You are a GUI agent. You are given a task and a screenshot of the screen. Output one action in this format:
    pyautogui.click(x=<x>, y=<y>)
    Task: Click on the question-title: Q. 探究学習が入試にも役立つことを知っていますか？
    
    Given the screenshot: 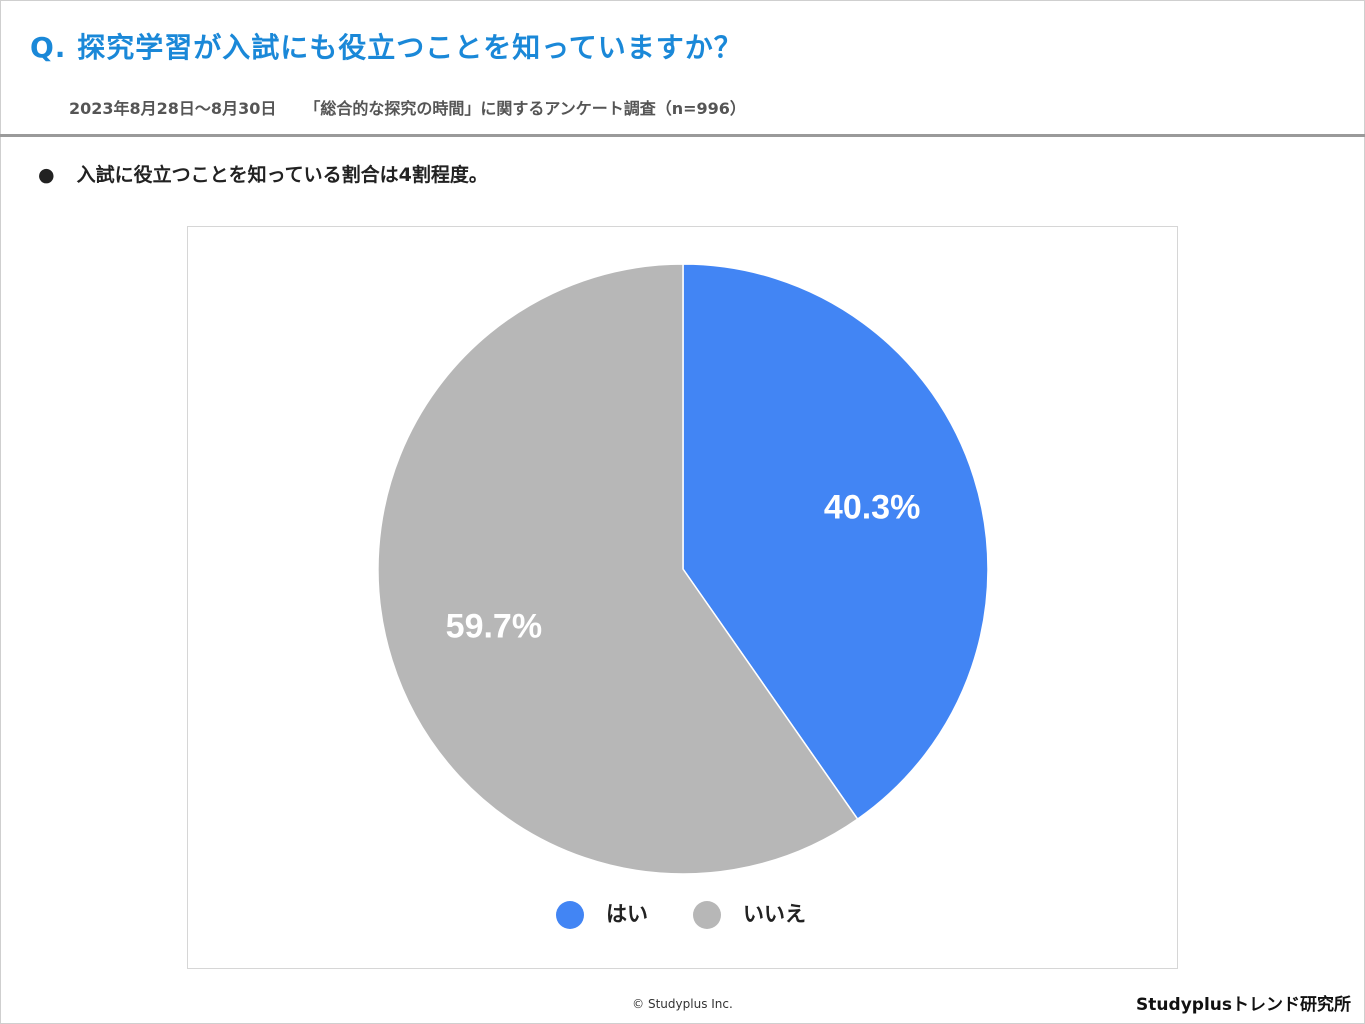 What is the action you would take?
    pyautogui.click(x=386, y=47)
    